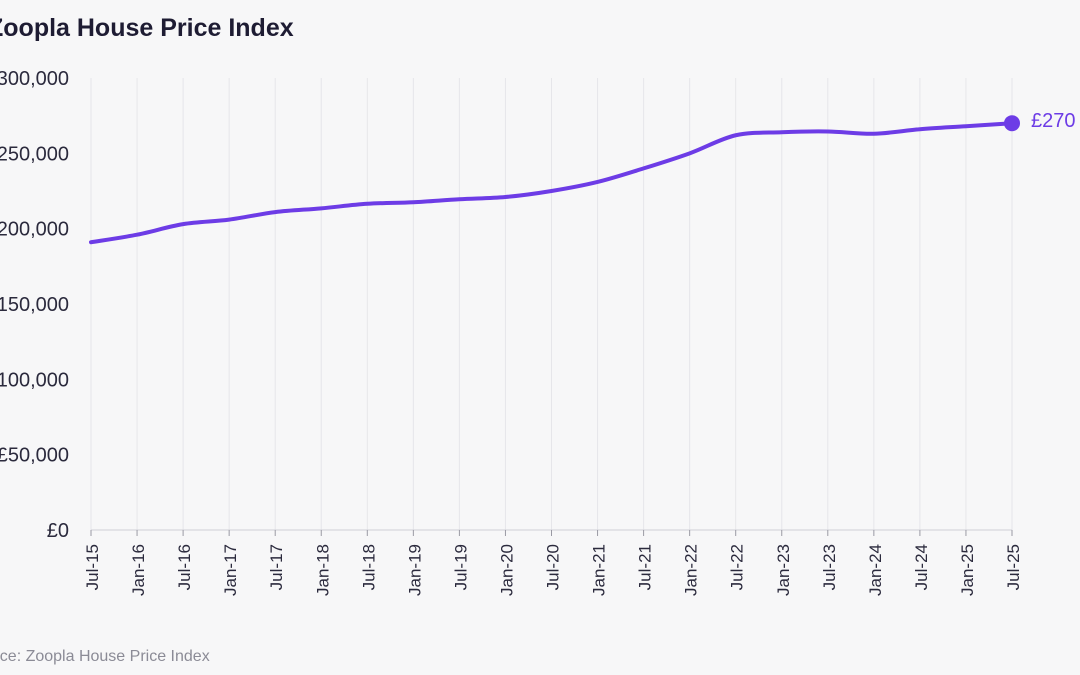 This screenshot has height=675, width=1080. Describe the element at coordinates (92, 567) in the screenshot. I see `x-tick-label-0: Jul-15` at that location.